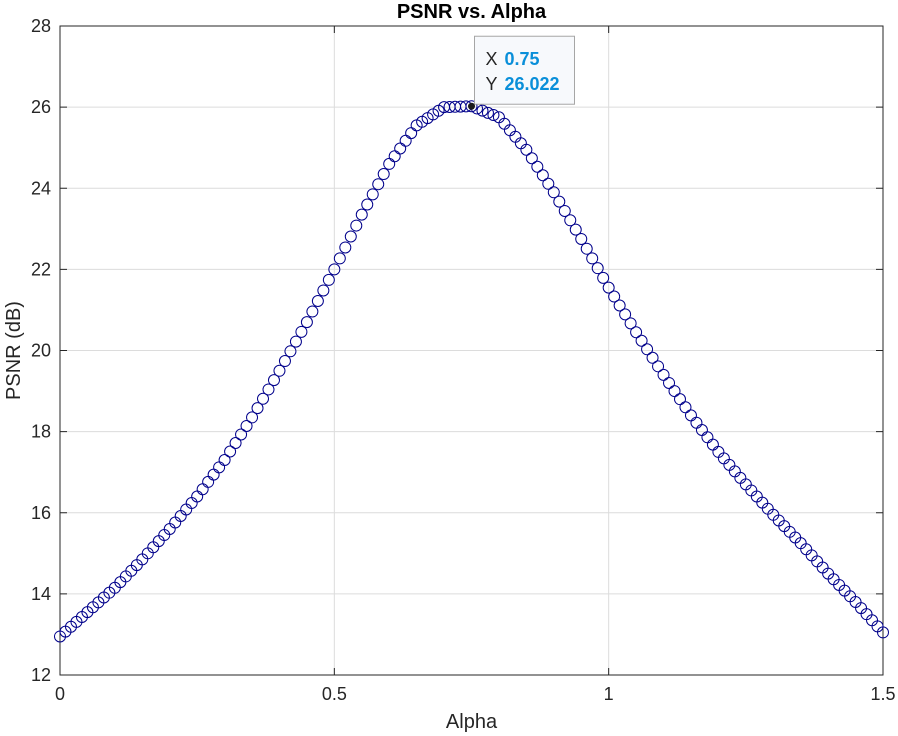 The width and height of the screenshot is (898, 736). I want to click on datatip-y-value: 26.022, so click(532, 84).